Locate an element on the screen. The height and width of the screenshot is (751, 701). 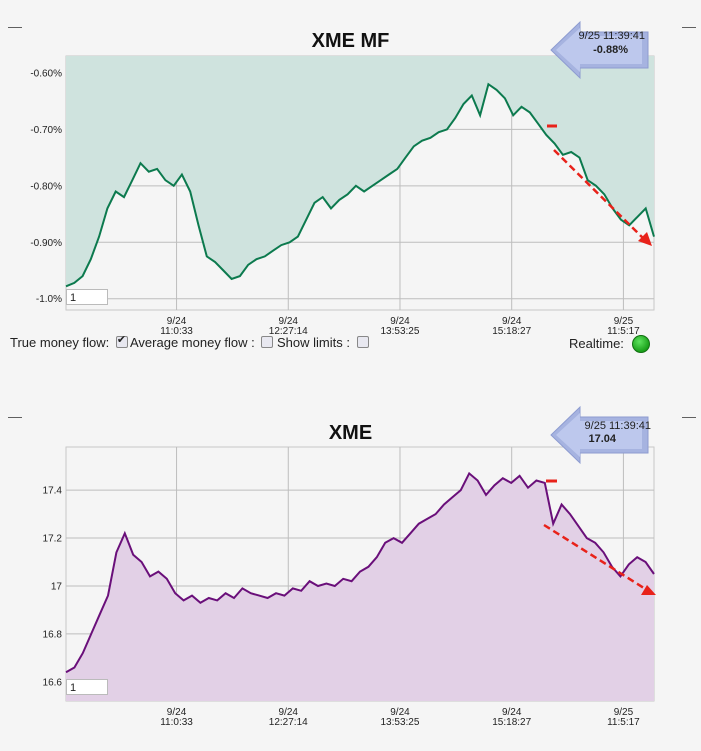
avg-mf-control: Average money flow : is located at coordinates (203, 342).